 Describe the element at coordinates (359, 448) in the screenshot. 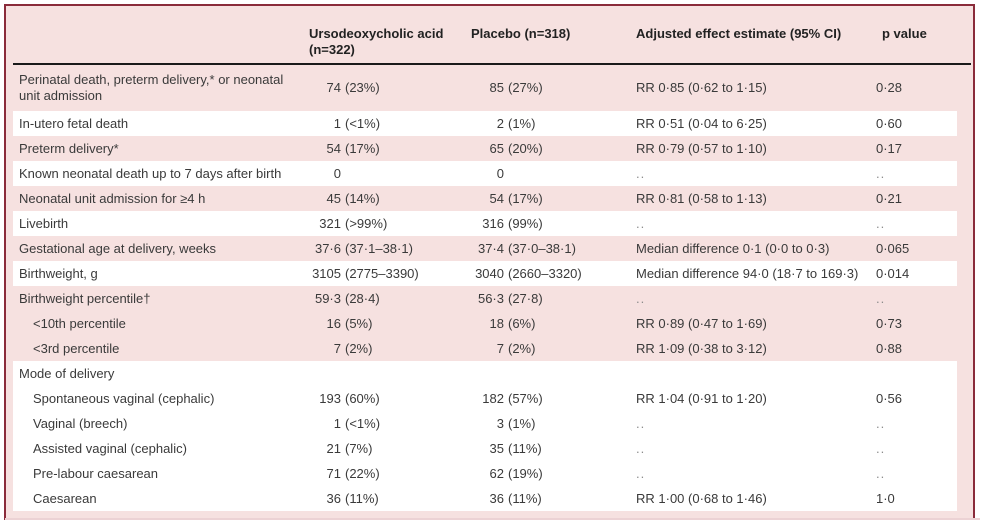

I see `udca-value-detail: (7%)` at that location.